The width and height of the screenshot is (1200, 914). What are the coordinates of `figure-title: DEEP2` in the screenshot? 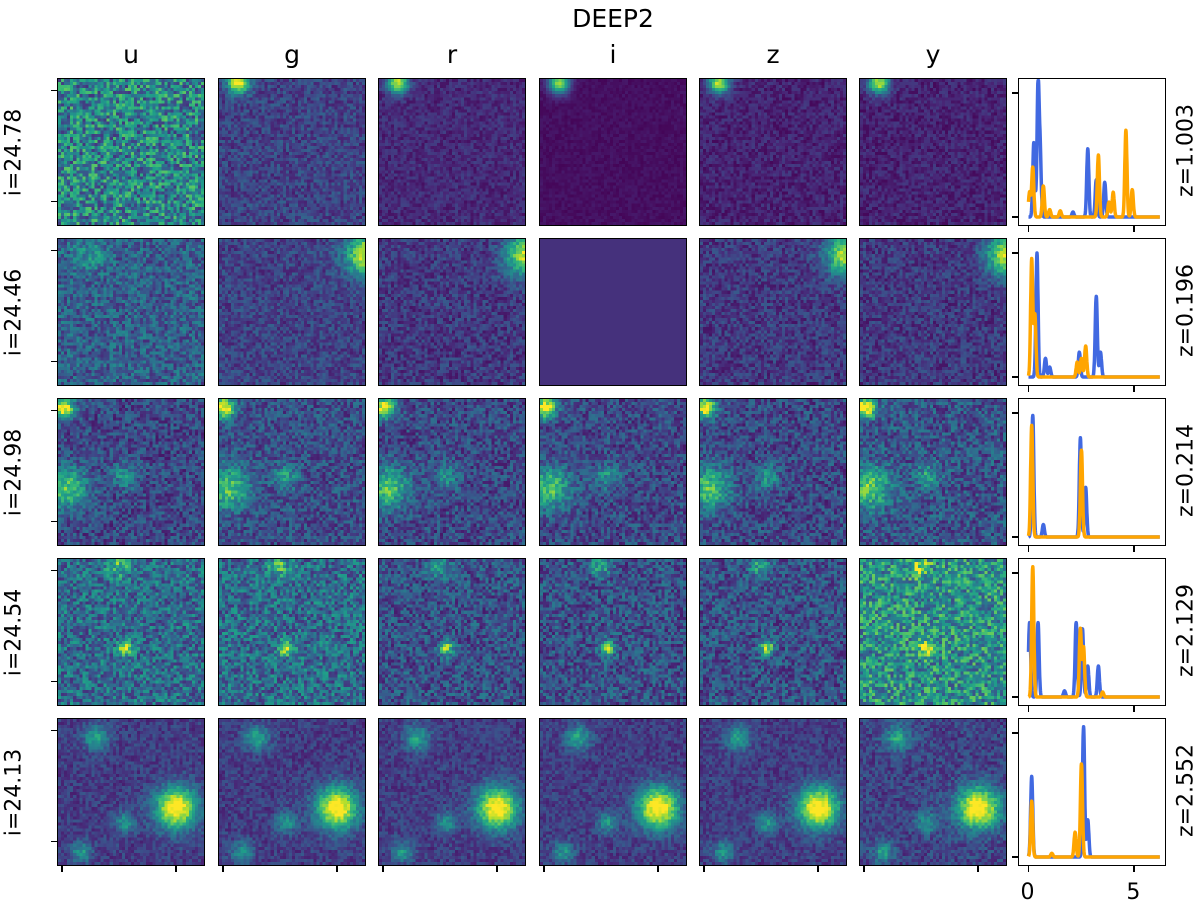 It's located at (613, 18).